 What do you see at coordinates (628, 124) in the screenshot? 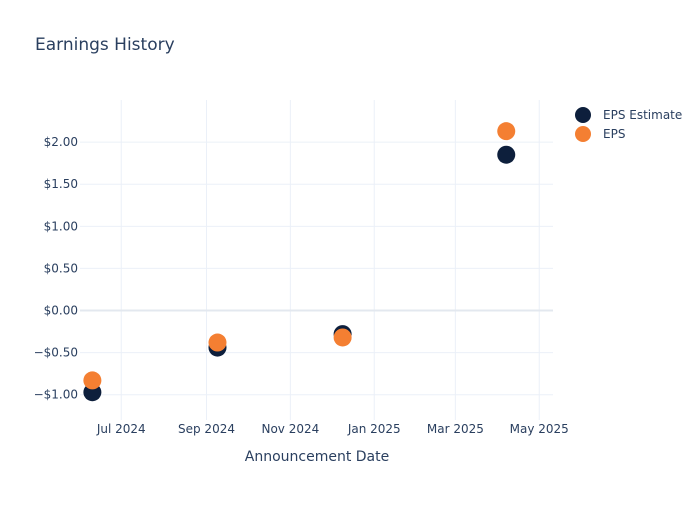
I see `legend: EPS Estimate EPS` at bounding box center [628, 124].